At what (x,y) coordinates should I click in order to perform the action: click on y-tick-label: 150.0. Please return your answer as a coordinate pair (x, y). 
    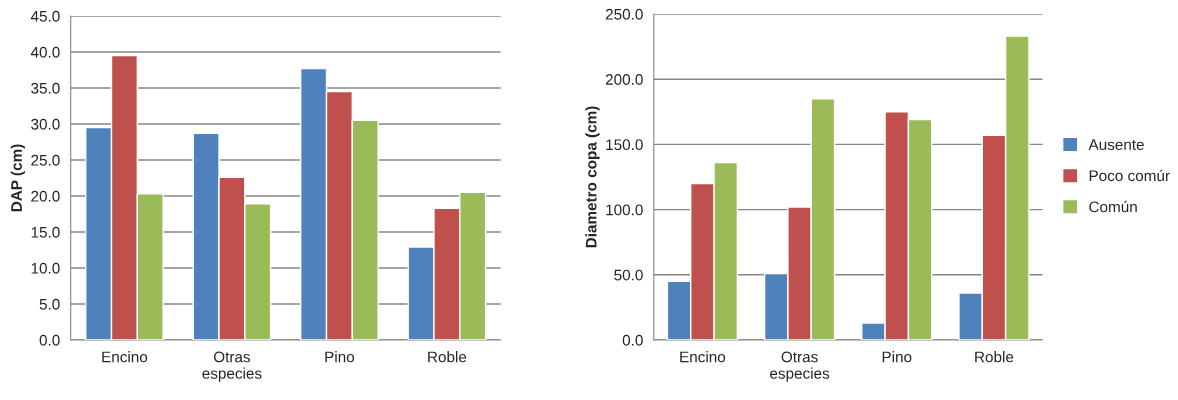
    Looking at the image, I should click on (624, 145).